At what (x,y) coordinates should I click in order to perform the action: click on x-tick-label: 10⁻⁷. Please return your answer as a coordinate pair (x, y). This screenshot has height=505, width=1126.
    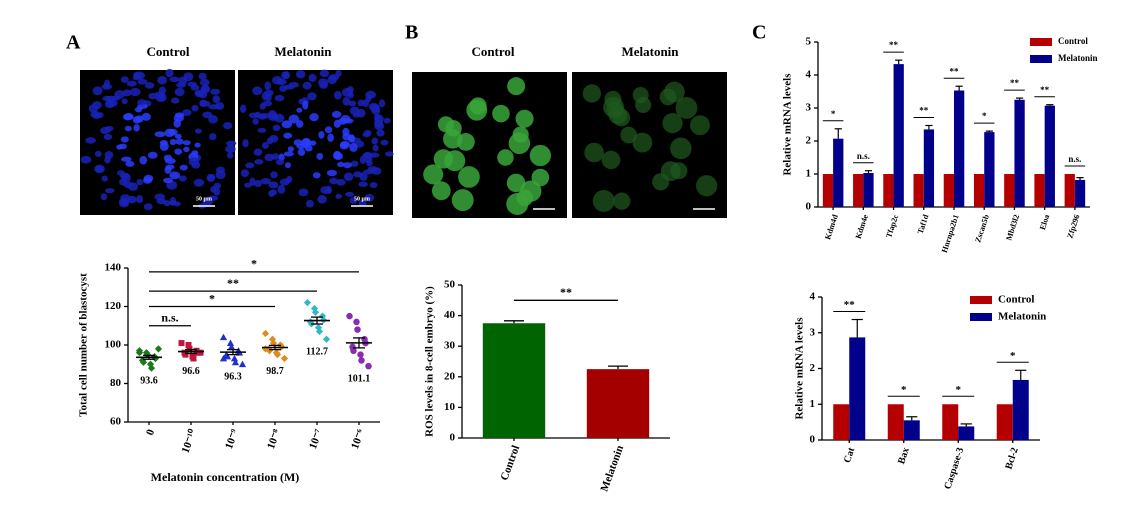
    Looking at the image, I should click on (316, 439).